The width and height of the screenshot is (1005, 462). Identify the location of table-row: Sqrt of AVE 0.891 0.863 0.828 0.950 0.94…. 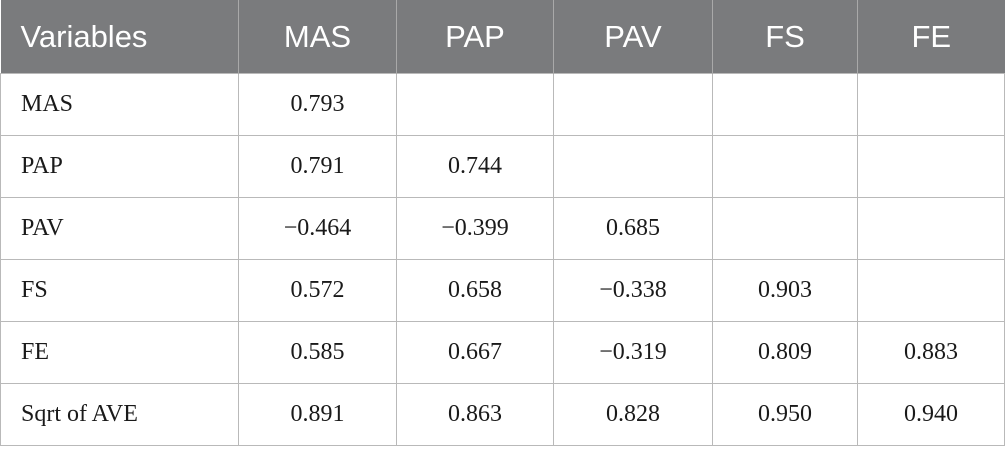
(502, 414).